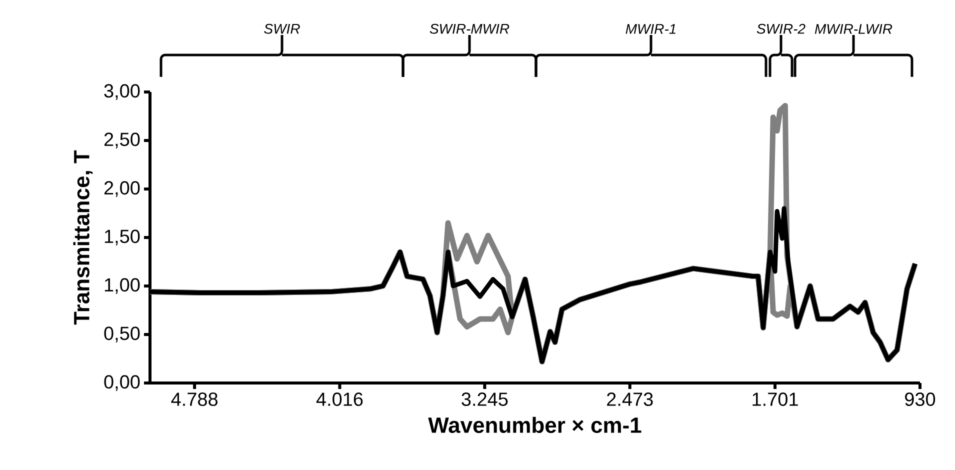  I want to click on x-tick-label: 3.245, so click(485, 399).